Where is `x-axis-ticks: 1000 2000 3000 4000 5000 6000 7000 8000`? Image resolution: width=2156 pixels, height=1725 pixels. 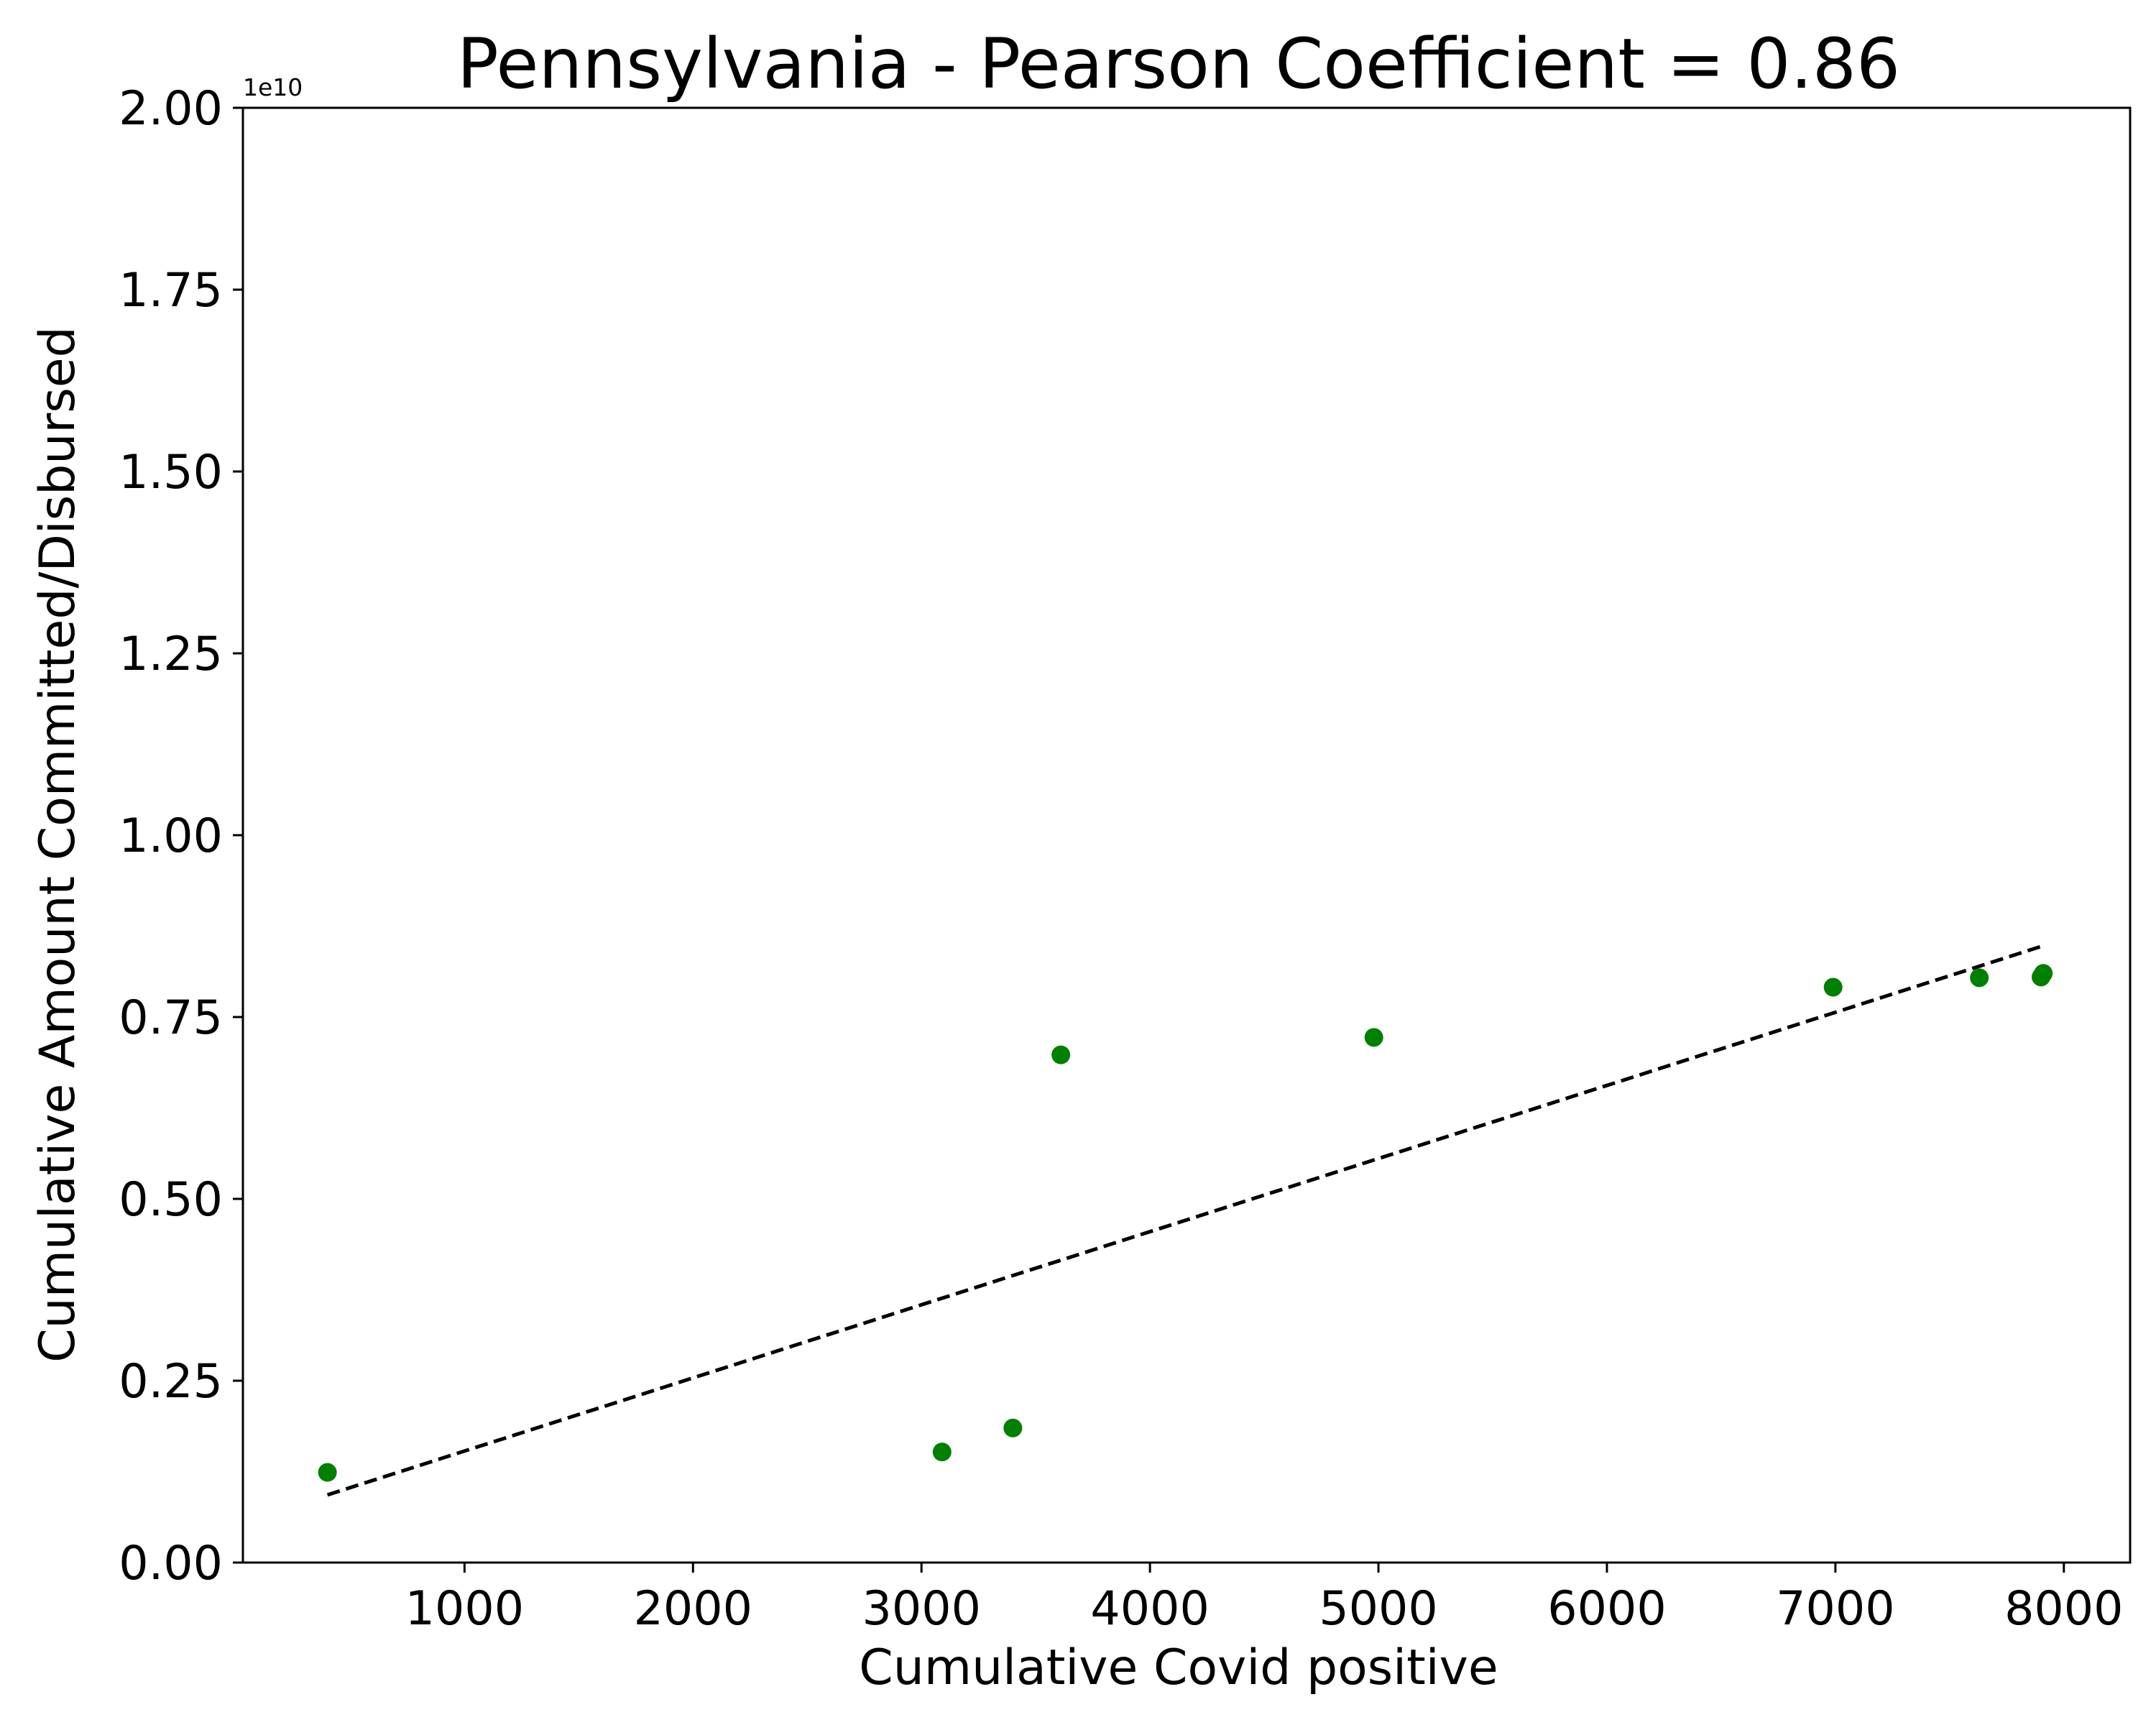 x-axis-ticks: 1000 2000 3000 4000 5000 6000 7000 8000 is located at coordinates (1264, 1599).